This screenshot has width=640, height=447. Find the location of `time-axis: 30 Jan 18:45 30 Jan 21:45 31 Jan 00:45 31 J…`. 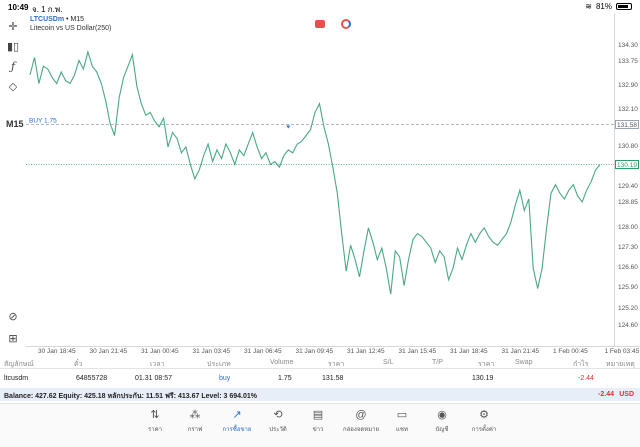

time-axis: 30 Jan 18:45 30 Jan 21:45 31 Jan 00:45 31 J… is located at coordinates (333, 351).